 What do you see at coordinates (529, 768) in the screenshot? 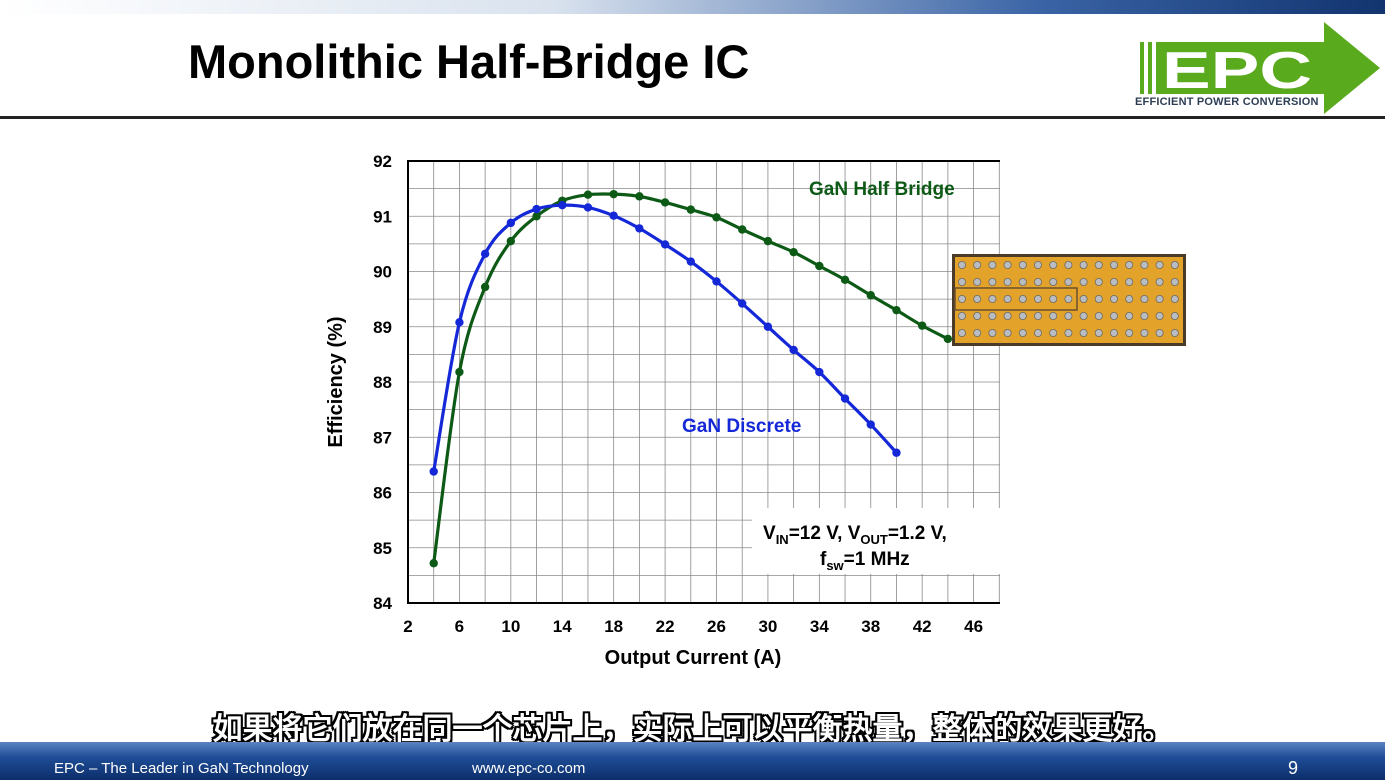
I see `footer-url: www.epc-co.com` at bounding box center [529, 768].